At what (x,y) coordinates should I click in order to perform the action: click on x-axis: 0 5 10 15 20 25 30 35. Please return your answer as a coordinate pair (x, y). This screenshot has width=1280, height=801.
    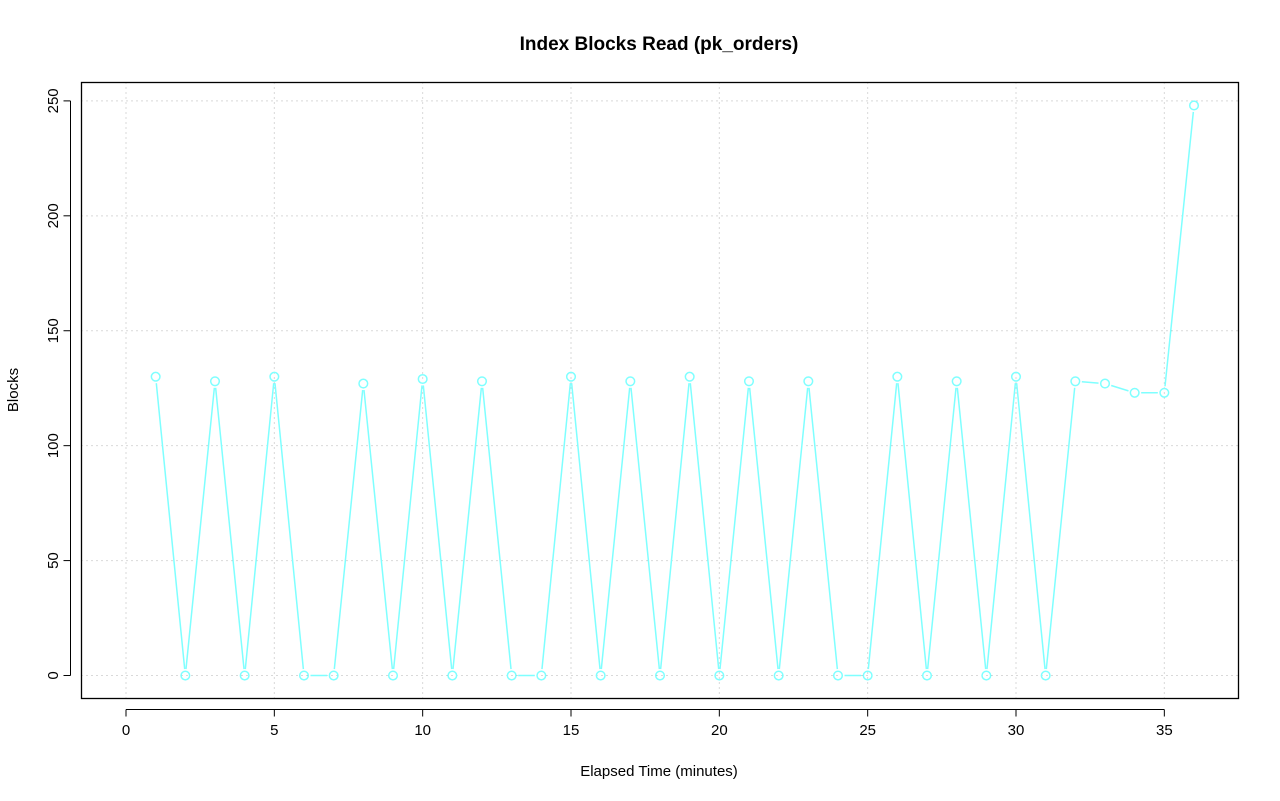
    Looking at the image, I should click on (647, 724).